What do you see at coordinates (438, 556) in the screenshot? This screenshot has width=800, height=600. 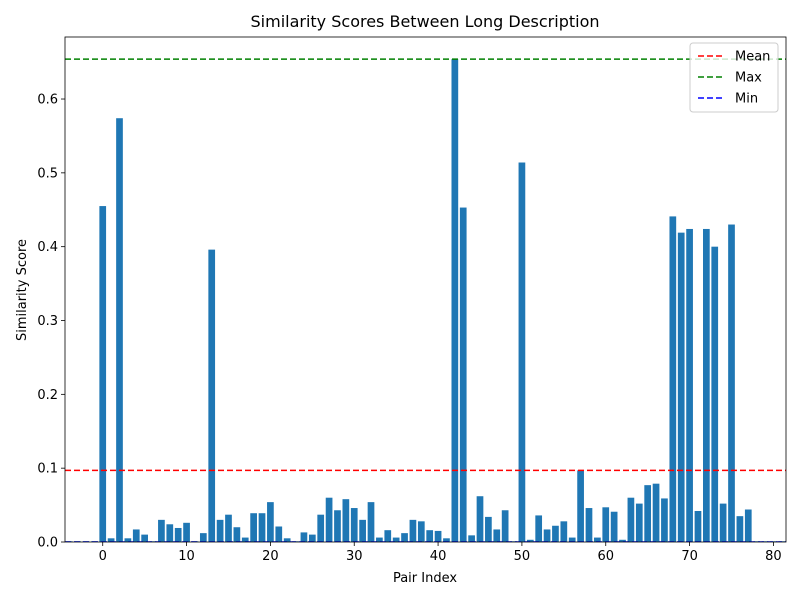 I see `x-tick-label: 40` at bounding box center [438, 556].